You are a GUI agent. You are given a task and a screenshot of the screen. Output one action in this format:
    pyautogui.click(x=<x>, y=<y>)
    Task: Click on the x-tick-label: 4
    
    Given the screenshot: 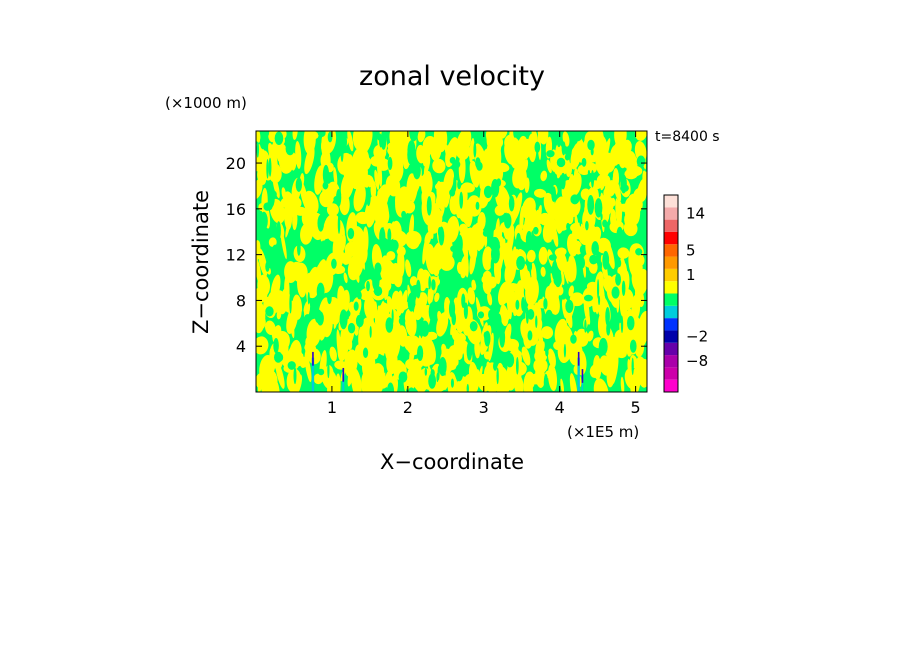 What is the action you would take?
    pyautogui.click(x=560, y=407)
    